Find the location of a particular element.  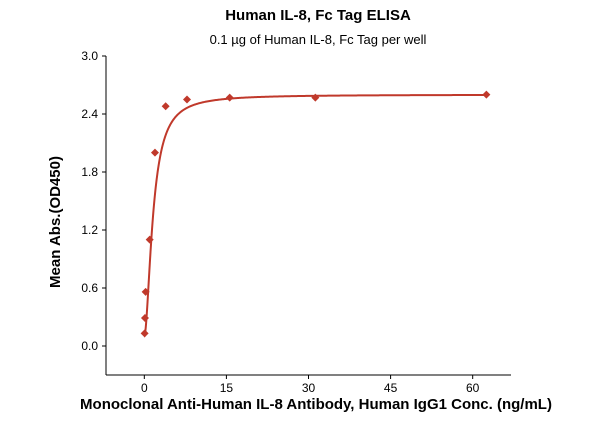

y-tick-label: 1.2 is located at coordinates (89, 230).